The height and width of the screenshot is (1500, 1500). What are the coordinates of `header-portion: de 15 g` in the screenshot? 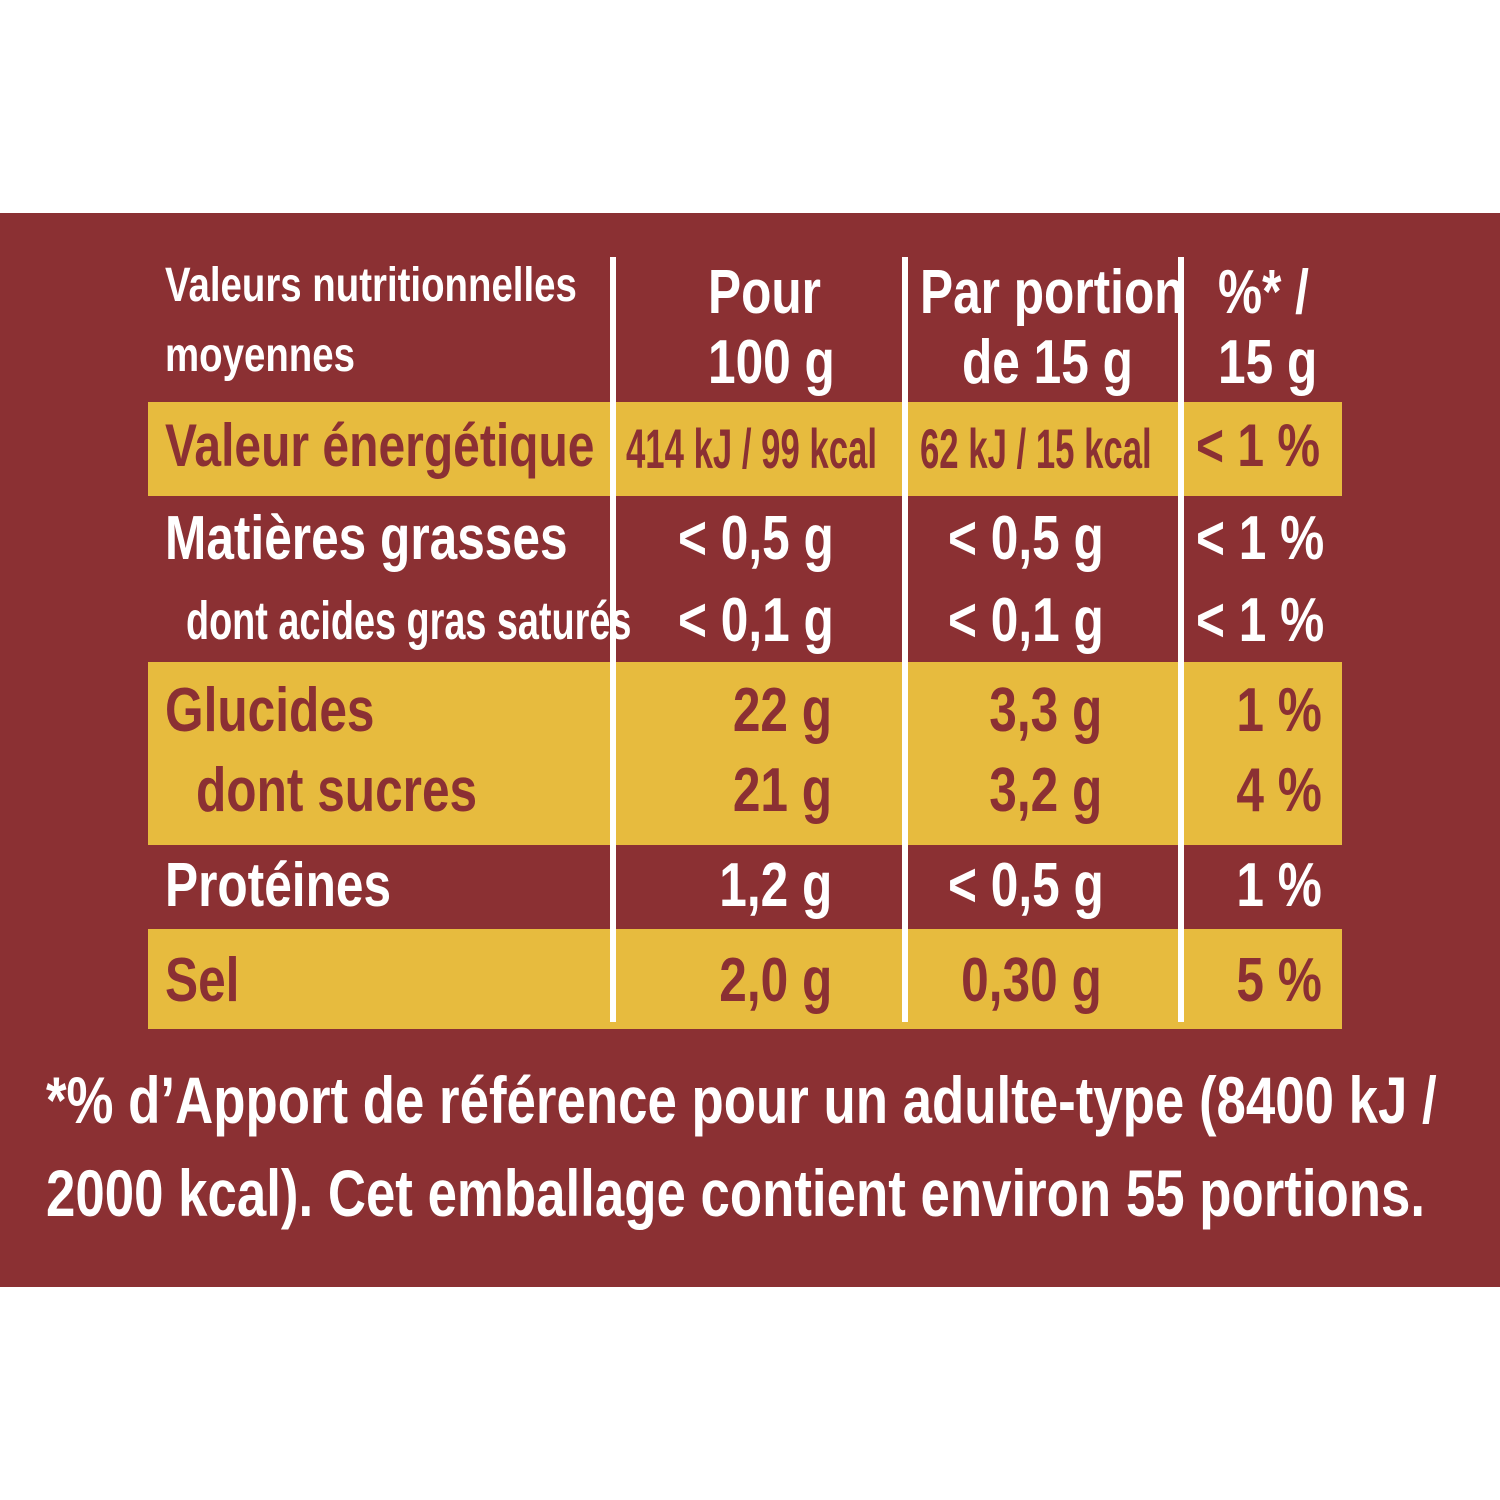 It's located at (1047, 362).